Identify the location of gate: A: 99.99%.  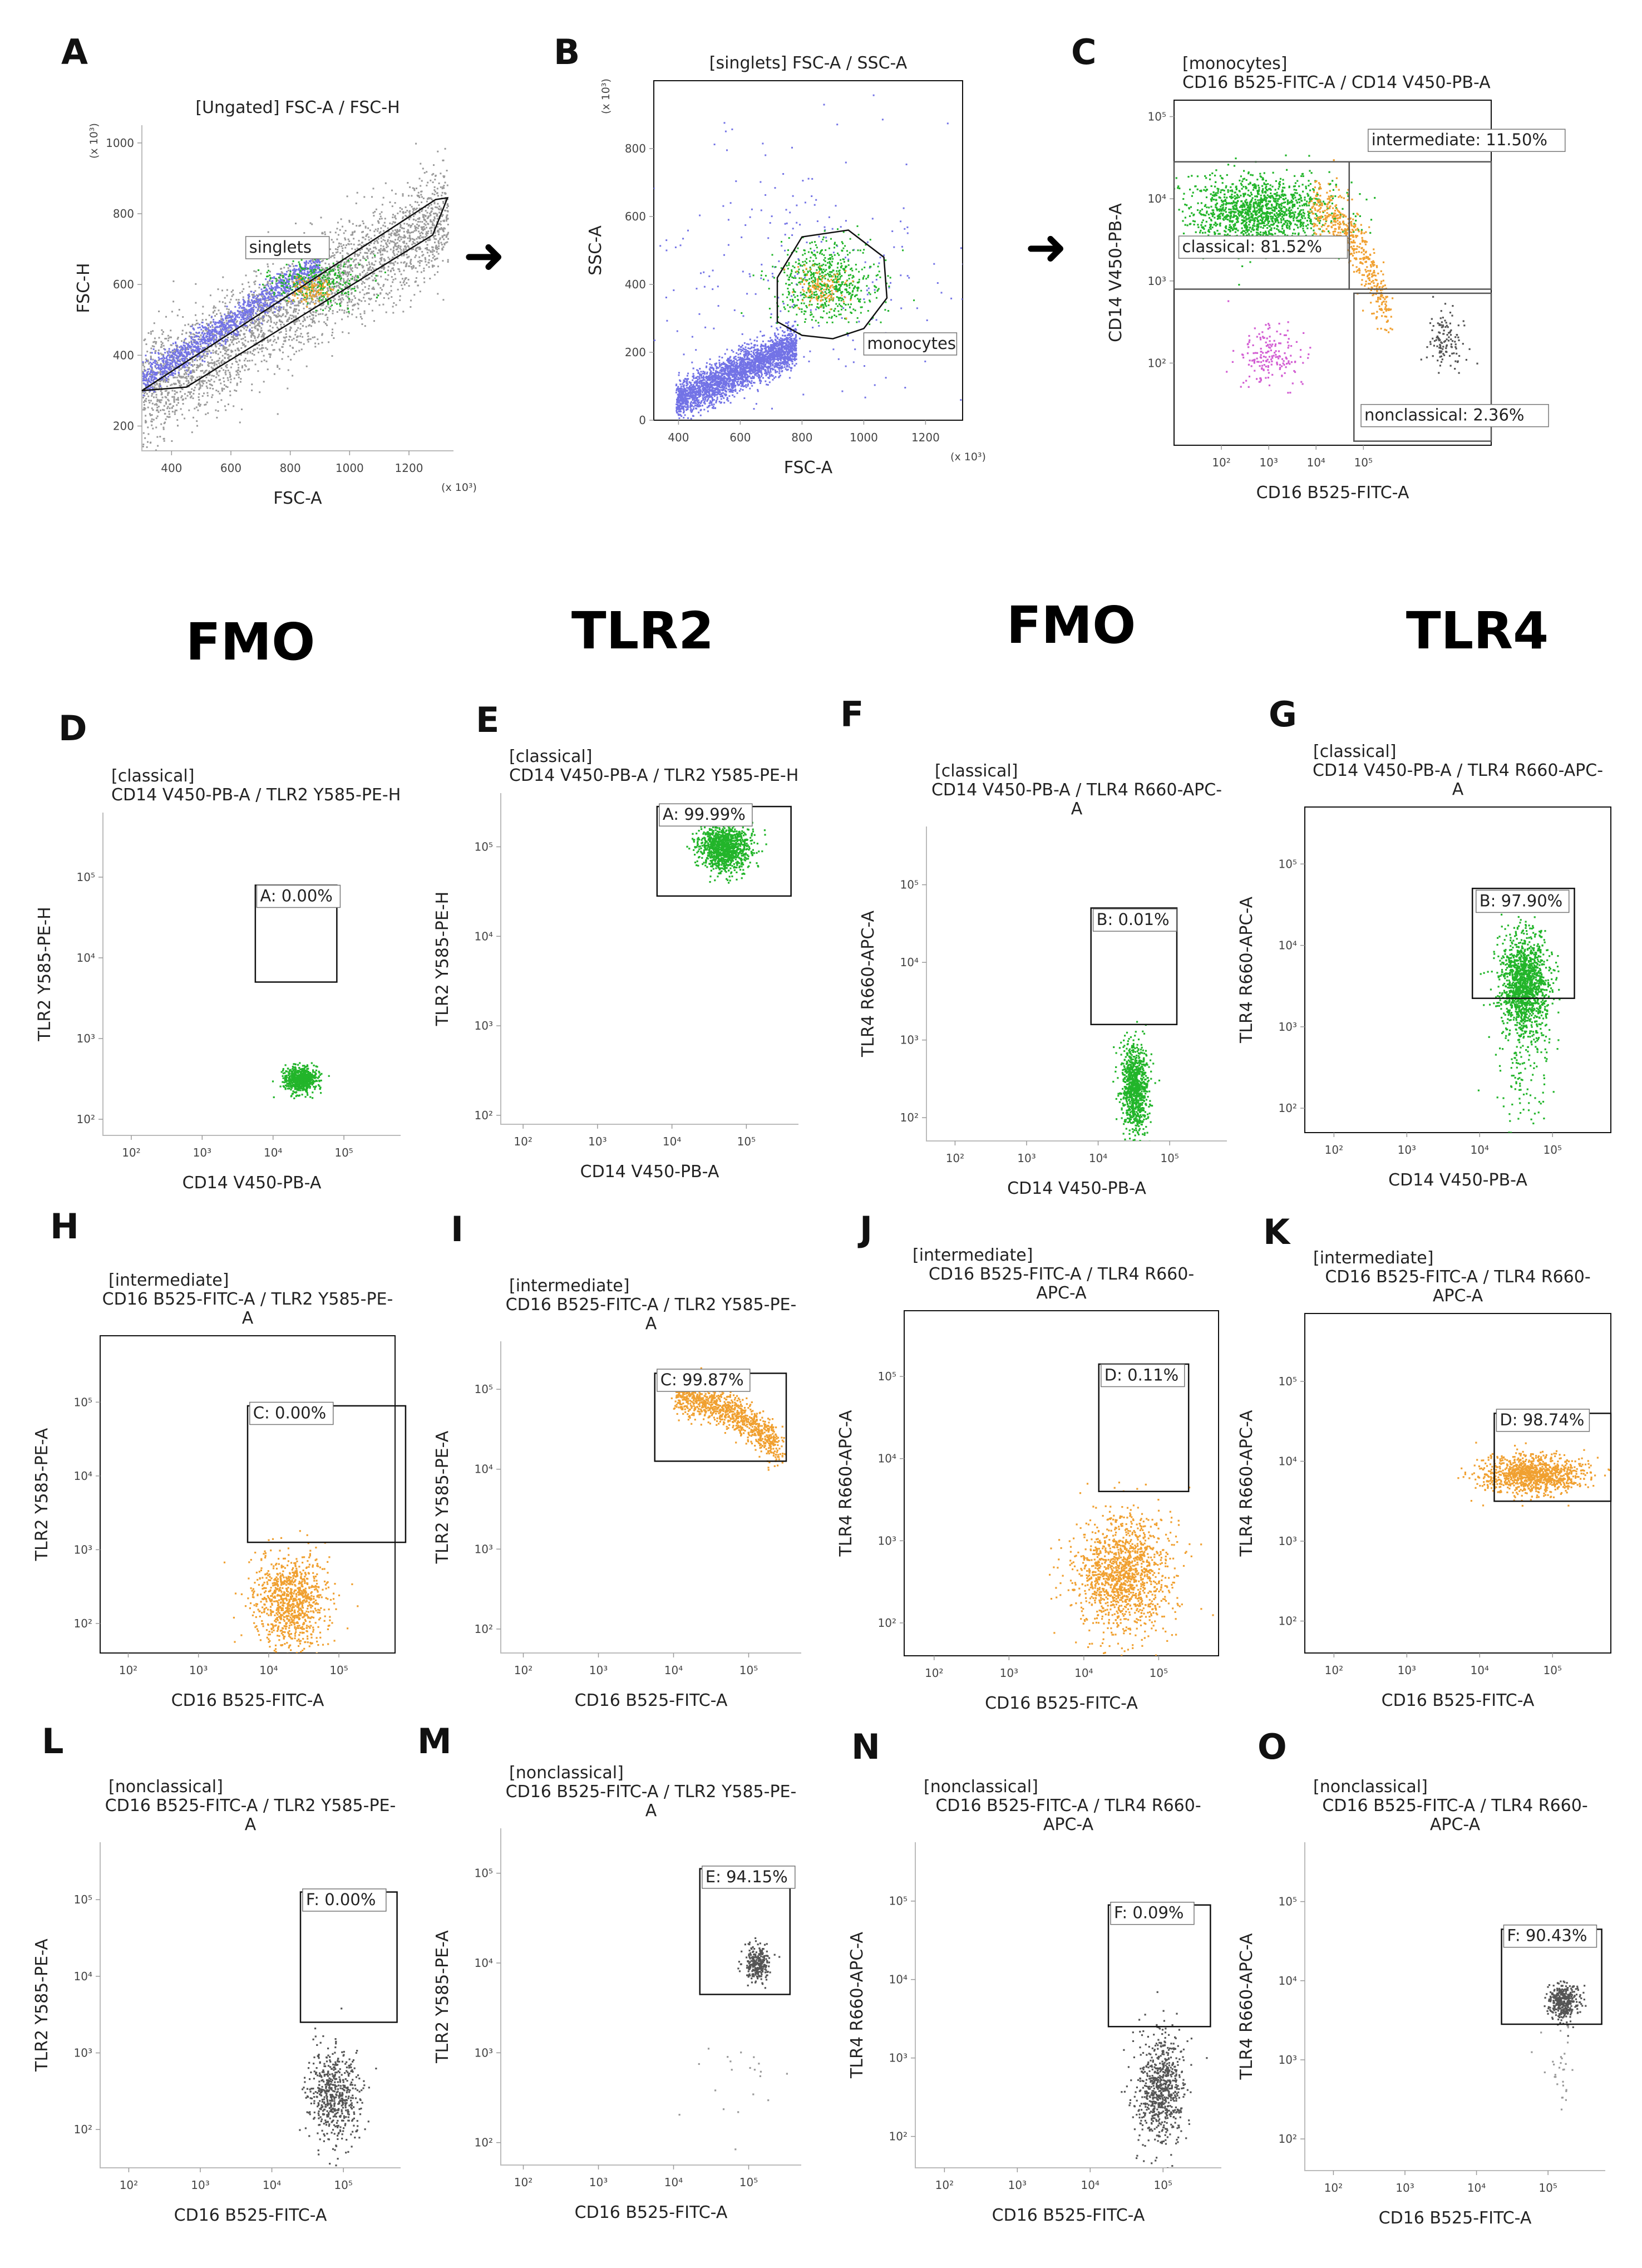
(724, 850).